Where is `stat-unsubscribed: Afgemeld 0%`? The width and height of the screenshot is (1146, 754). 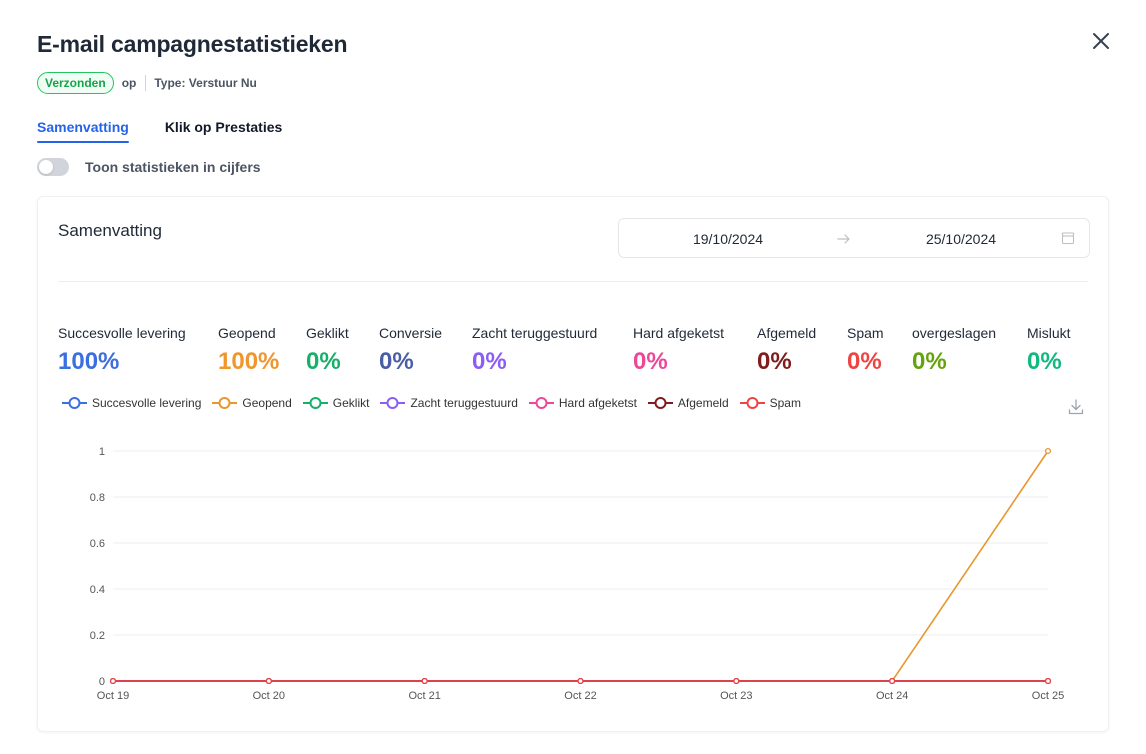
stat-unsubscribed: Afgemeld 0% is located at coordinates (786, 350).